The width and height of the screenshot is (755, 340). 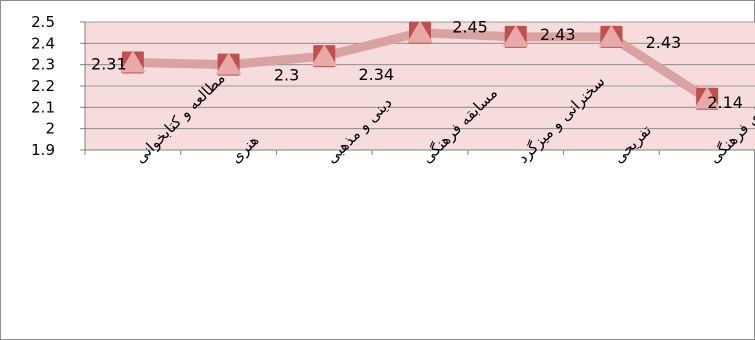 I want to click on data-label: 2.14, so click(x=725, y=102).